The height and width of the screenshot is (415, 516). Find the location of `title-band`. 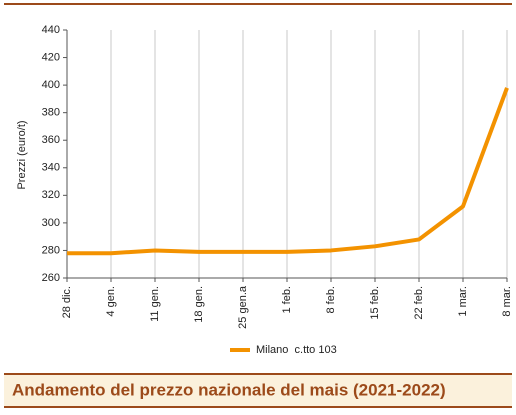

title-band is located at coordinates (258, 390).